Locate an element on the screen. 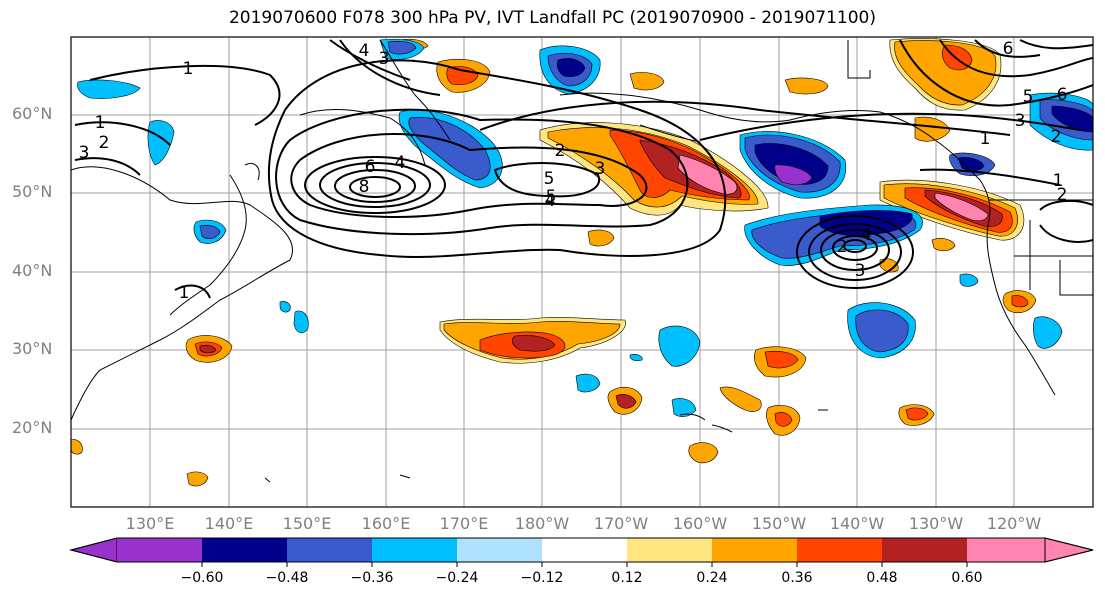  colorbar-tick-marks is located at coordinates (584, 564).